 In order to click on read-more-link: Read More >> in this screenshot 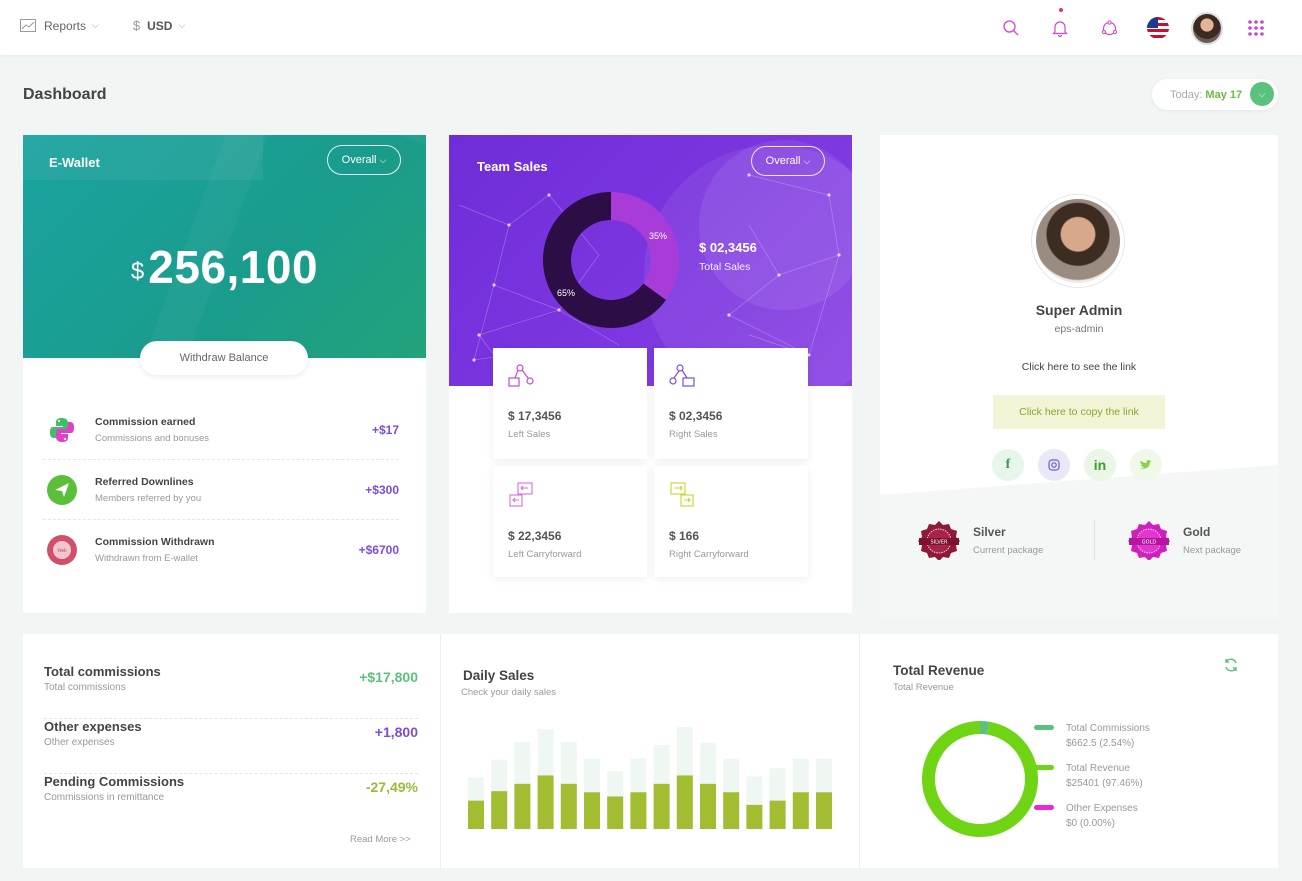, I will do `click(380, 839)`.